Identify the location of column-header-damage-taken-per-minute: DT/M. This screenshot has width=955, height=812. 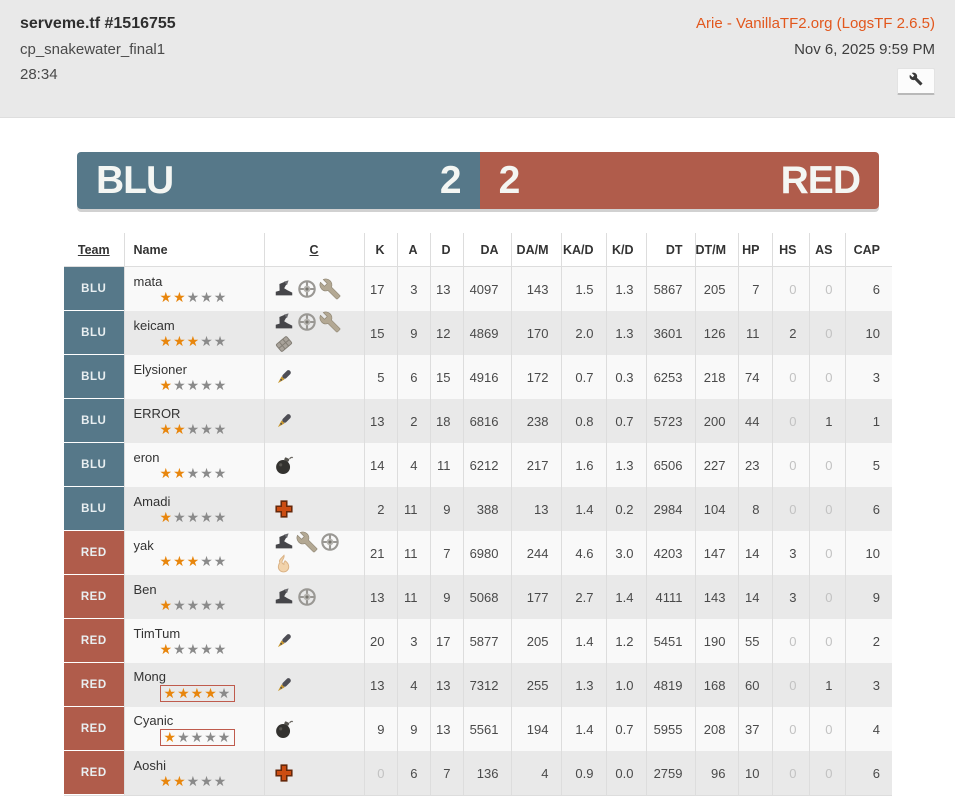
(716, 250).